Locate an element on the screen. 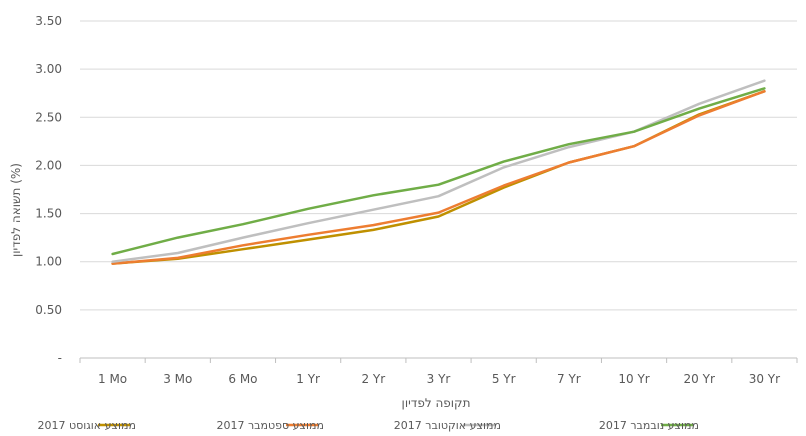 The image size is (806, 436). y-tick-label: 3.00 is located at coordinates (48, 69).